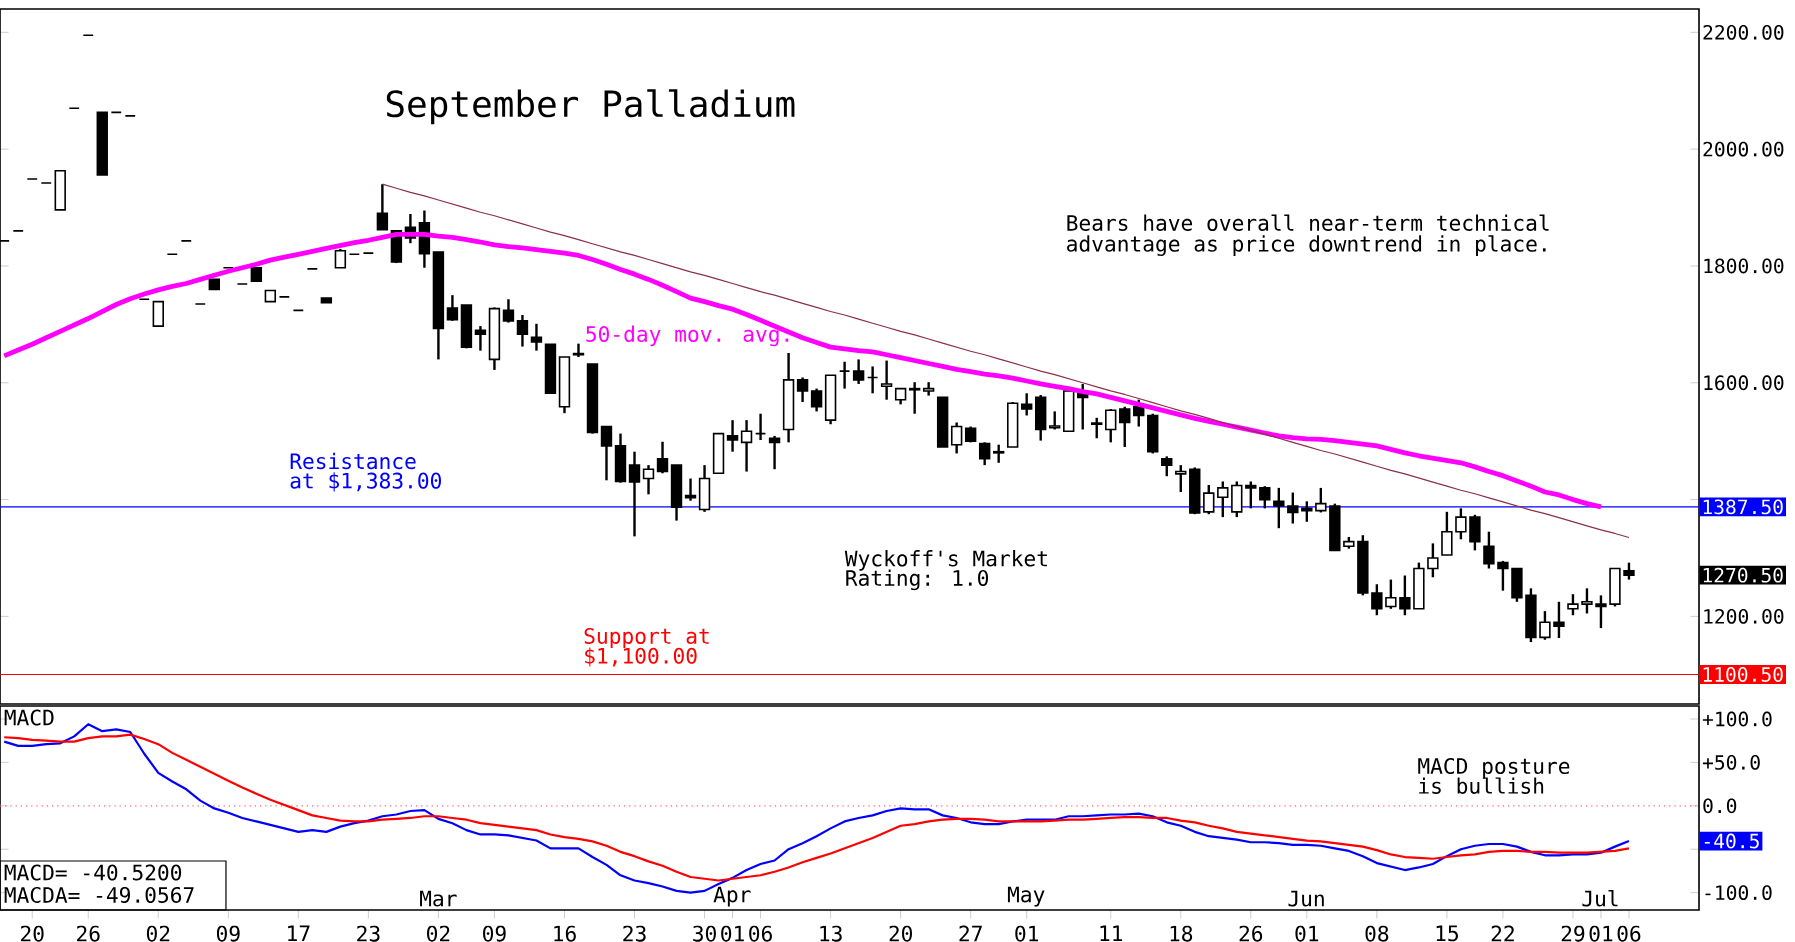 The width and height of the screenshot is (1795, 942). What do you see at coordinates (1481, 785) in the screenshot?
I see `annotation: is bullish` at bounding box center [1481, 785].